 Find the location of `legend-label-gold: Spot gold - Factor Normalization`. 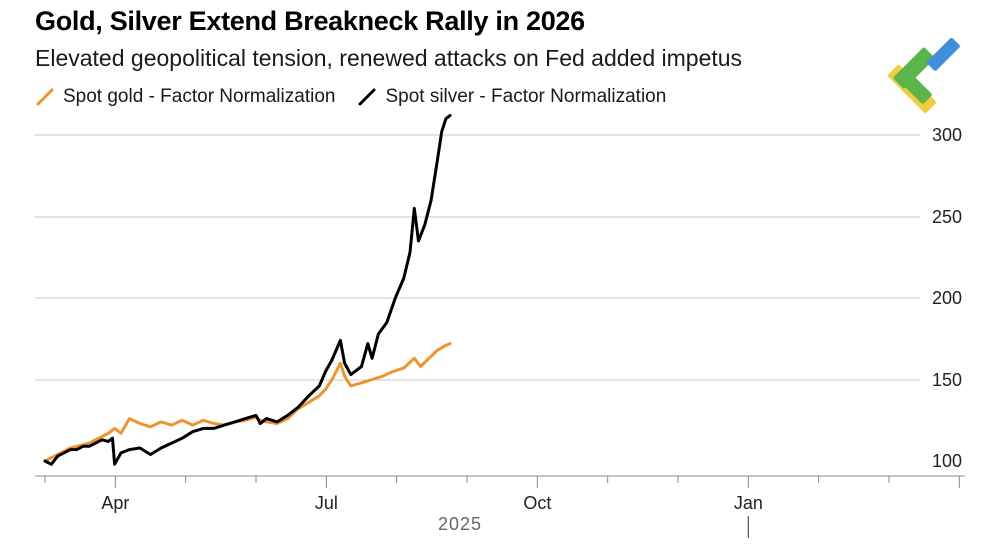

legend-label-gold: Spot gold - Factor Normalization is located at coordinates (199, 96).